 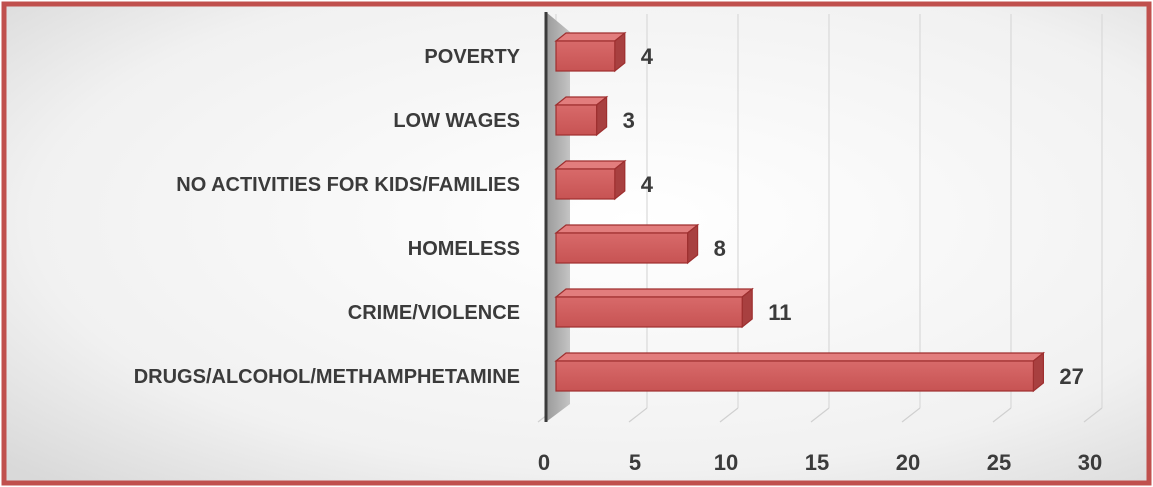 I want to click on data-label: 11, so click(x=779, y=312).